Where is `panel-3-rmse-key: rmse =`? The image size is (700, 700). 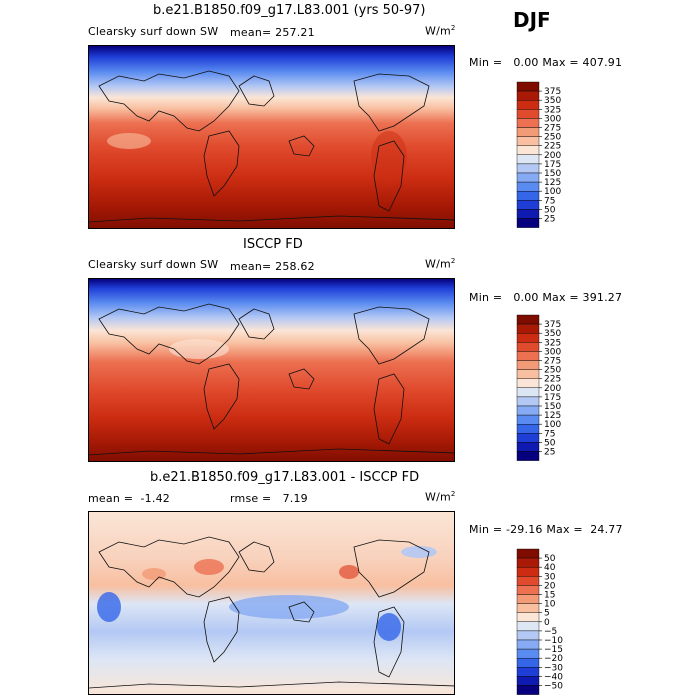
panel-3-rmse-key: rmse = is located at coordinates (251, 498).